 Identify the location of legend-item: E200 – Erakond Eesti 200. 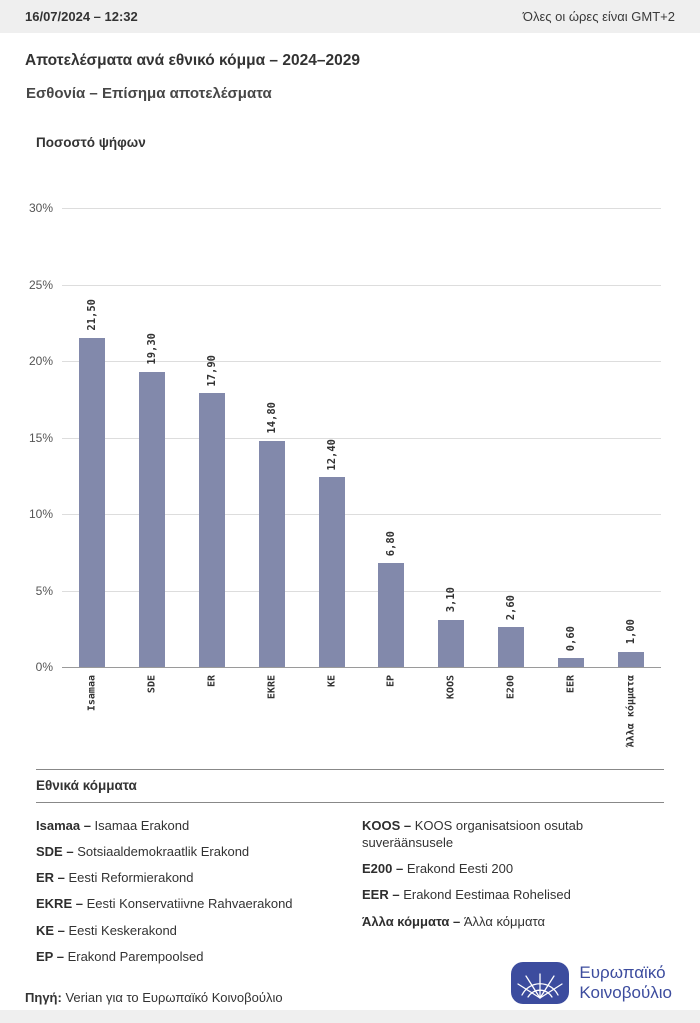
(438, 869).